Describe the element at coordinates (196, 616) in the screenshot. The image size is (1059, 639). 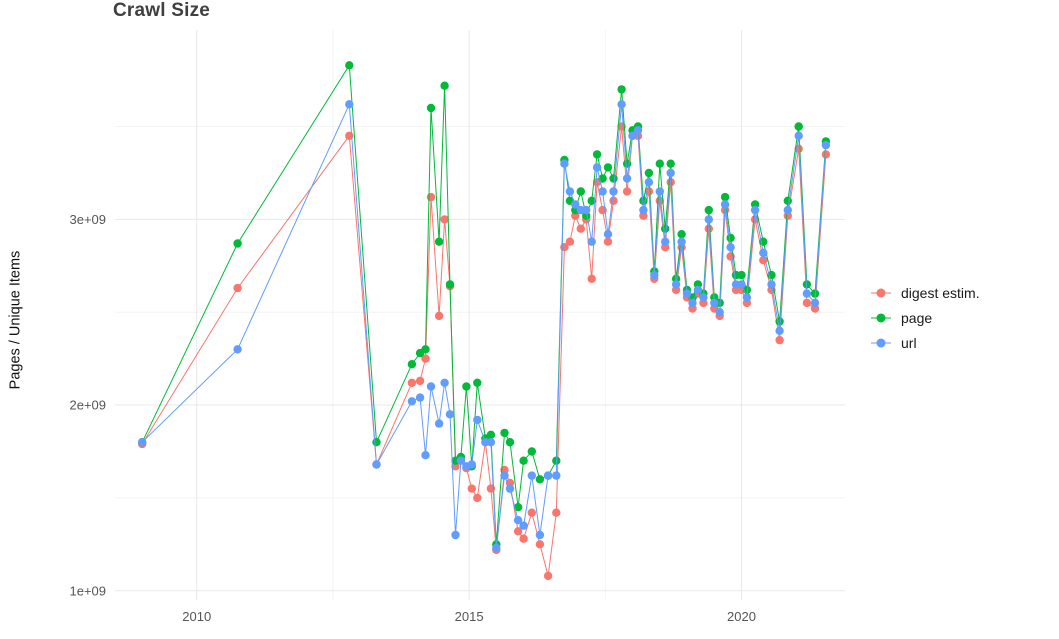
I see `x-tick-label: 2010` at that location.